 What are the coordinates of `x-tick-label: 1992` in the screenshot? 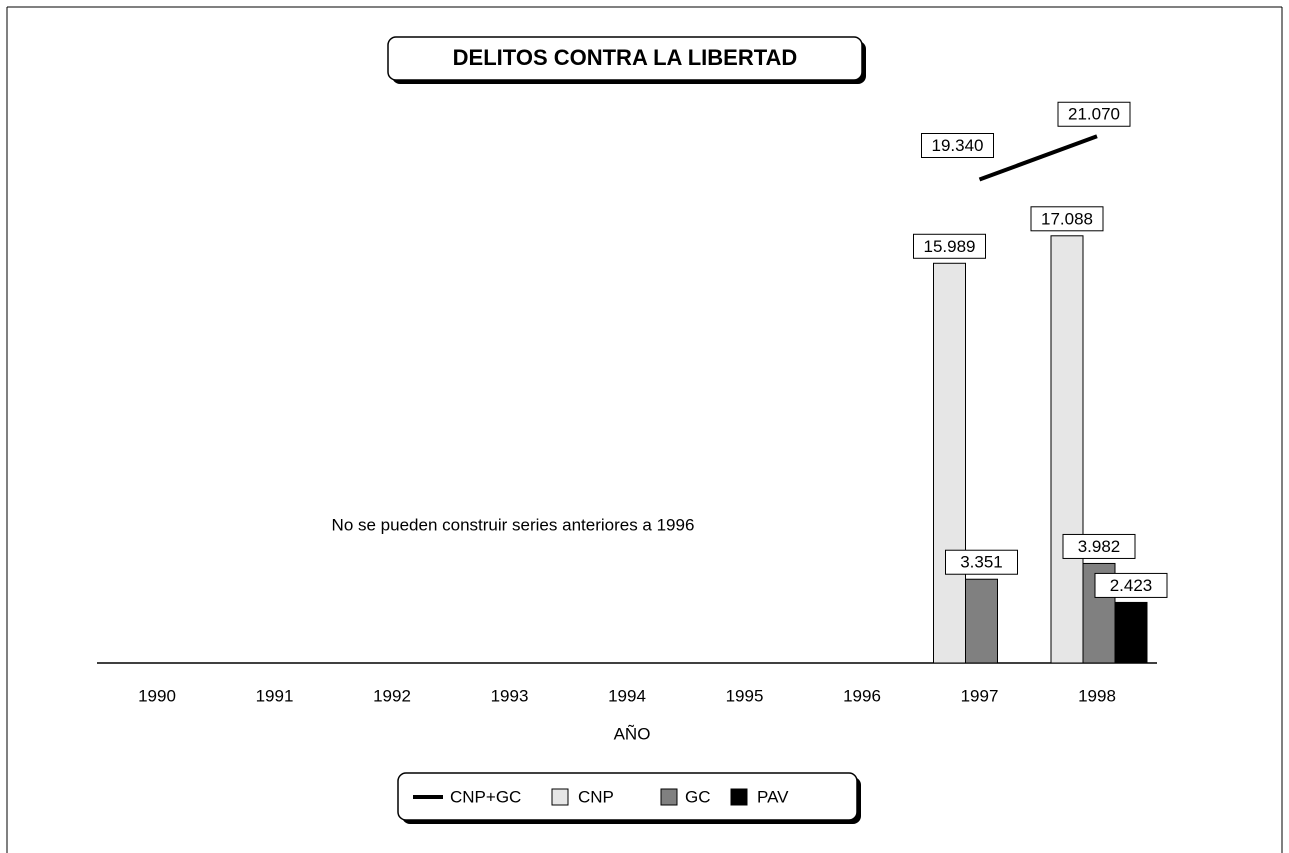 It's located at (392, 695).